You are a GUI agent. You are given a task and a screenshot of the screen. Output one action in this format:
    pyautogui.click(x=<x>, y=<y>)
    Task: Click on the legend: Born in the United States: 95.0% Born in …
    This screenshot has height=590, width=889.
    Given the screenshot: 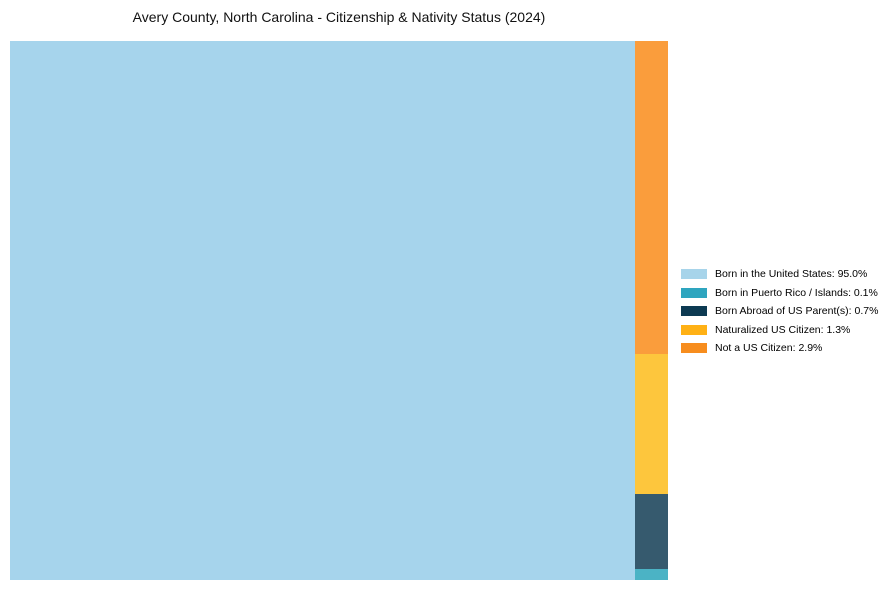 What is the action you would take?
    pyautogui.click(x=779, y=311)
    